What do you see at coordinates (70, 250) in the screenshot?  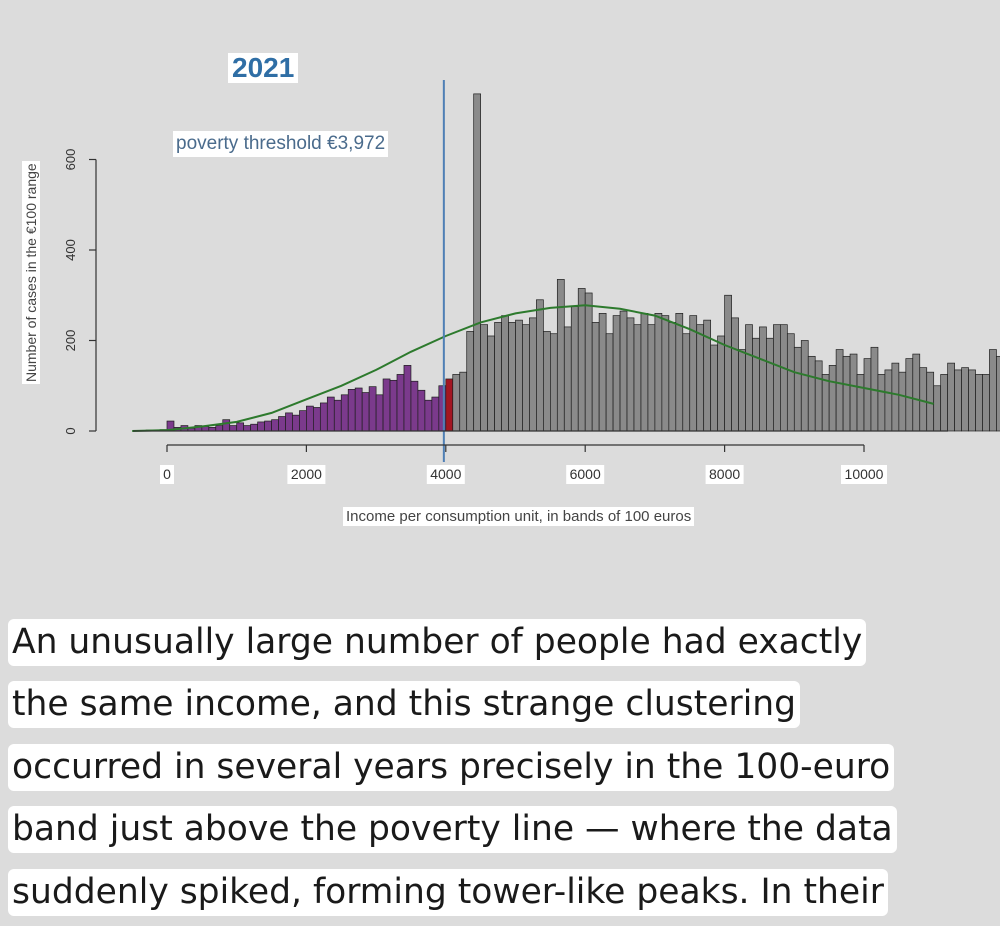 I see `y-tick-label: 400` at bounding box center [70, 250].